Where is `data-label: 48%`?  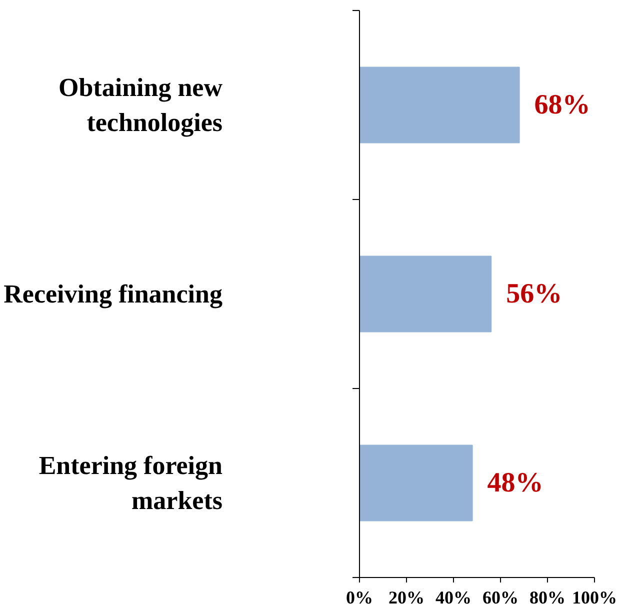
data-label: 48% is located at coordinates (515, 483).